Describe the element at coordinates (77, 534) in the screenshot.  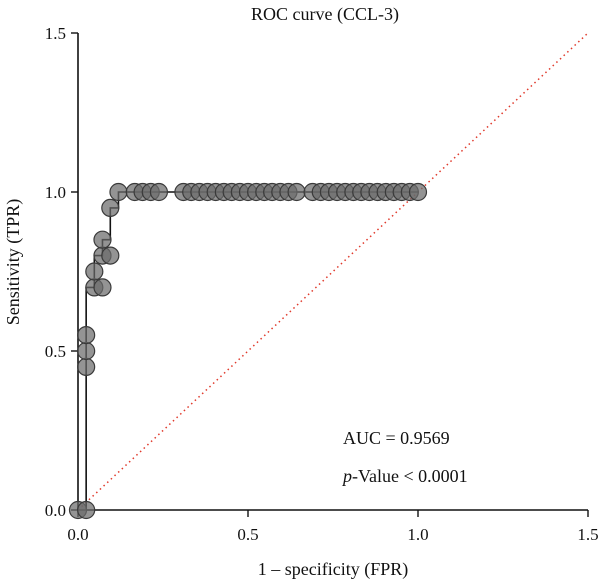
I see `x-tick-label: 0.0` at that location.